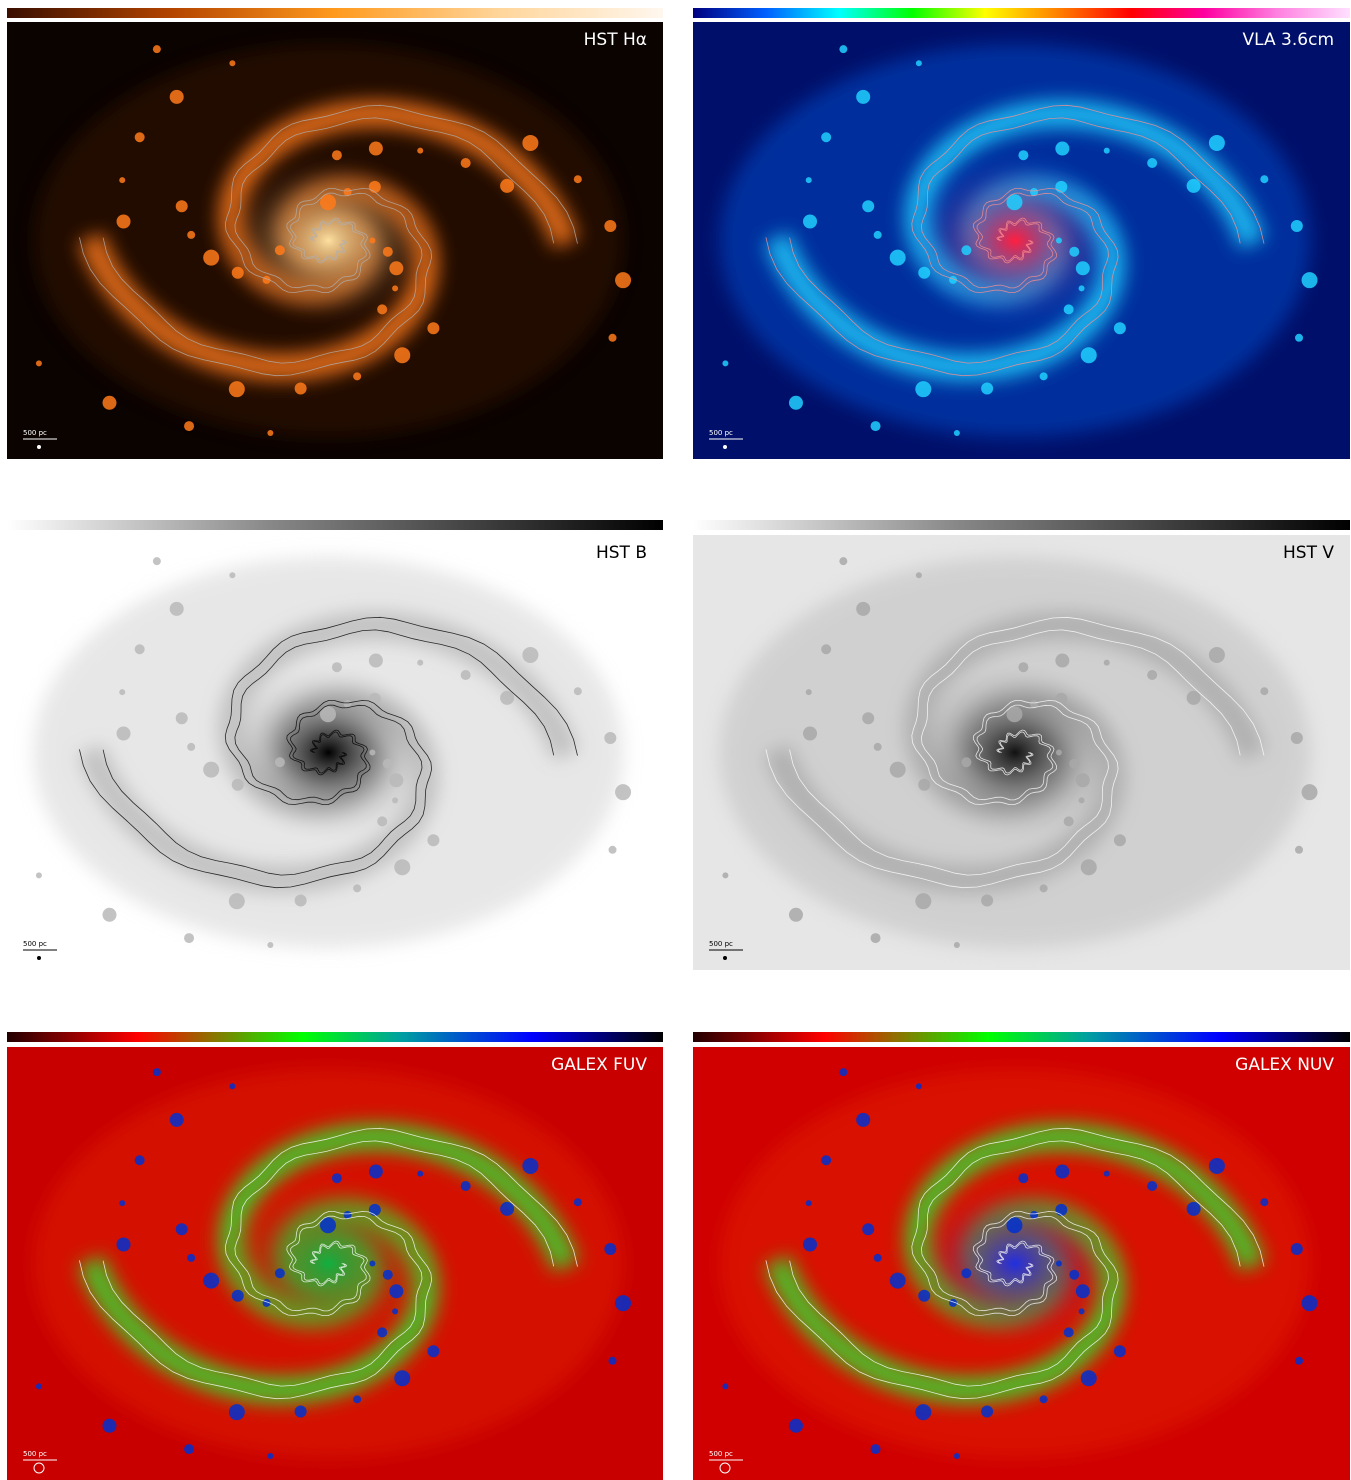 This screenshot has height=1480, width=1351. I want to click on galaxy-panel: HST V 500 pc, so click(1021, 752).